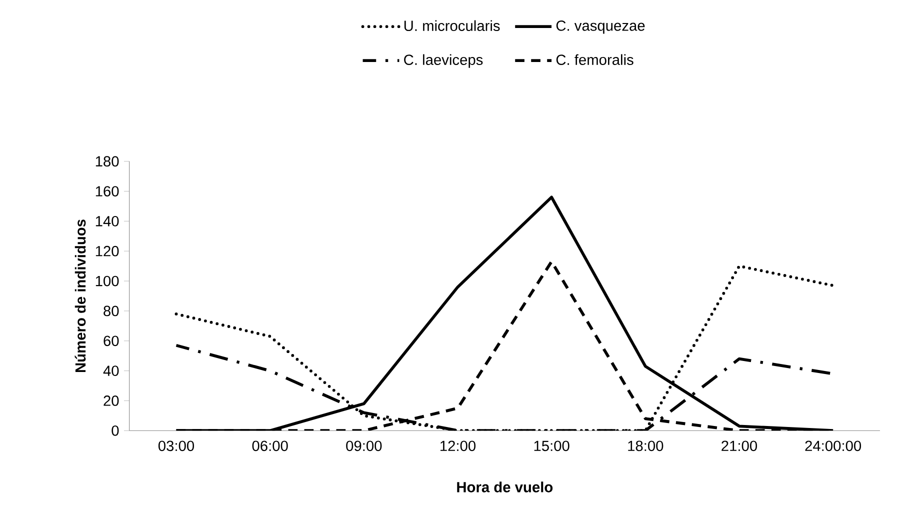  Describe the element at coordinates (107, 191) in the screenshot. I see `y-tick-label: 160` at that location.